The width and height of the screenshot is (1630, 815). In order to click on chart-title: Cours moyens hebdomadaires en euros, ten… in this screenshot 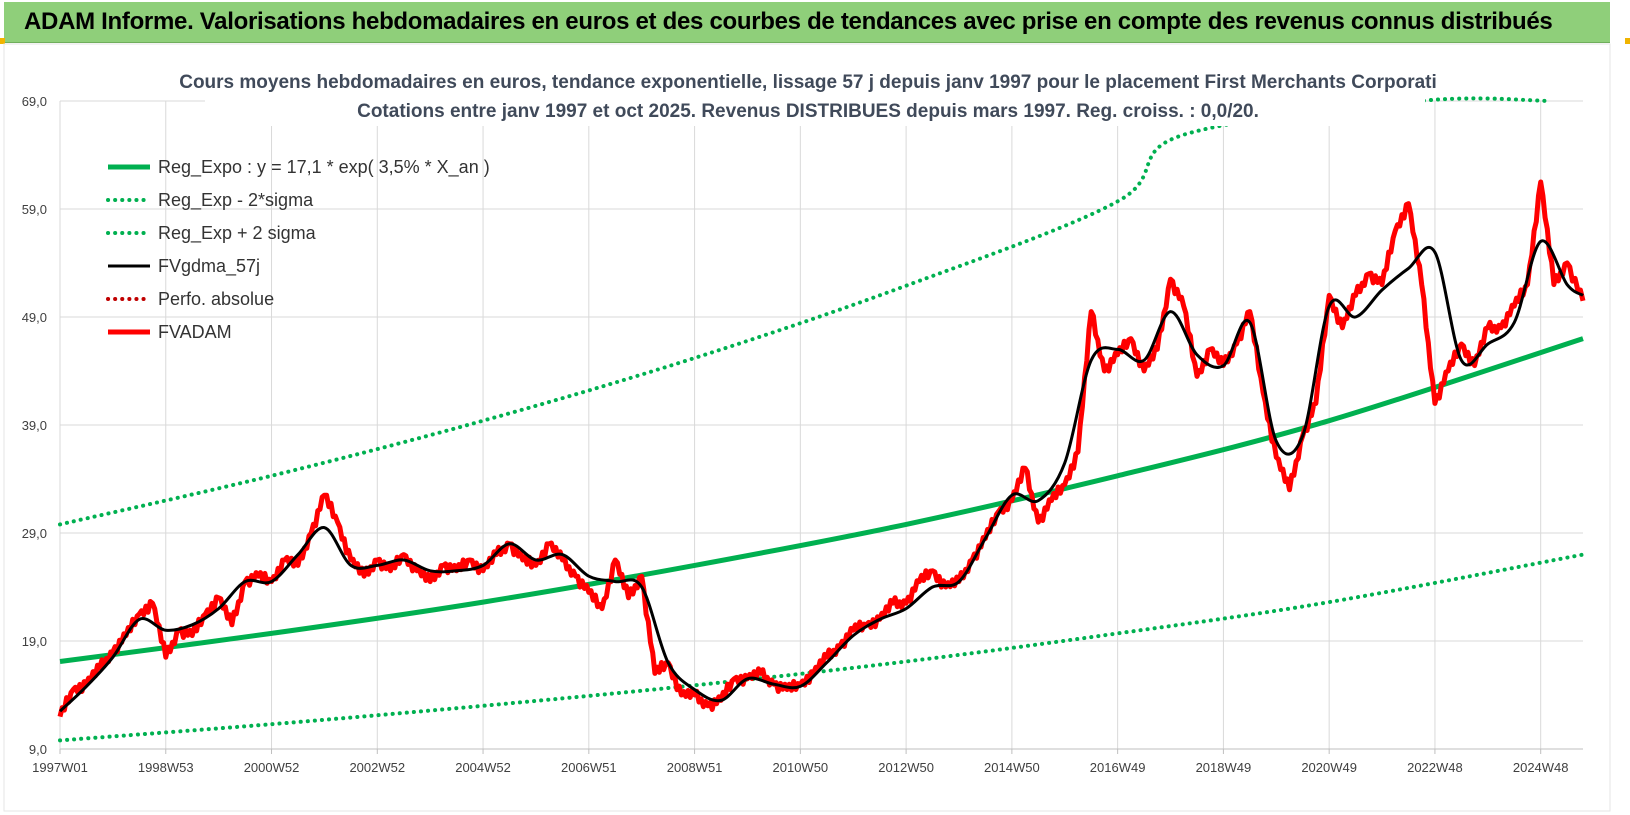, I will do `click(808, 82)`.